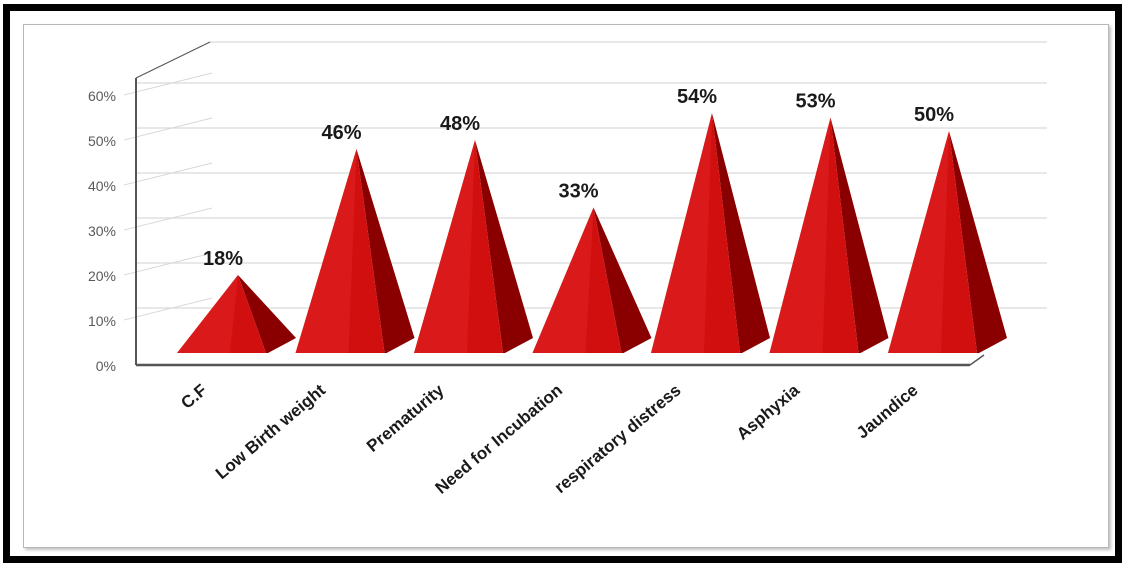  What do you see at coordinates (499, 439) in the screenshot?
I see `x-tick-label: Need for Incubation` at bounding box center [499, 439].